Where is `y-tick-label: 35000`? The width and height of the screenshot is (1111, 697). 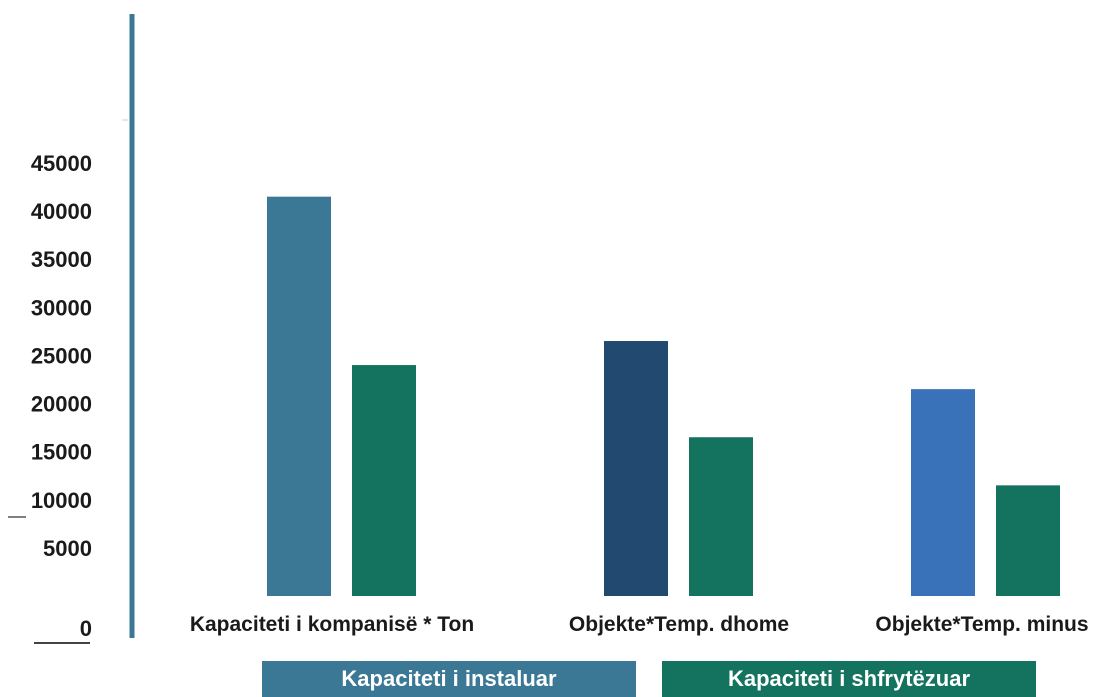 y-tick-label: 35000 is located at coordinates (61, 259).